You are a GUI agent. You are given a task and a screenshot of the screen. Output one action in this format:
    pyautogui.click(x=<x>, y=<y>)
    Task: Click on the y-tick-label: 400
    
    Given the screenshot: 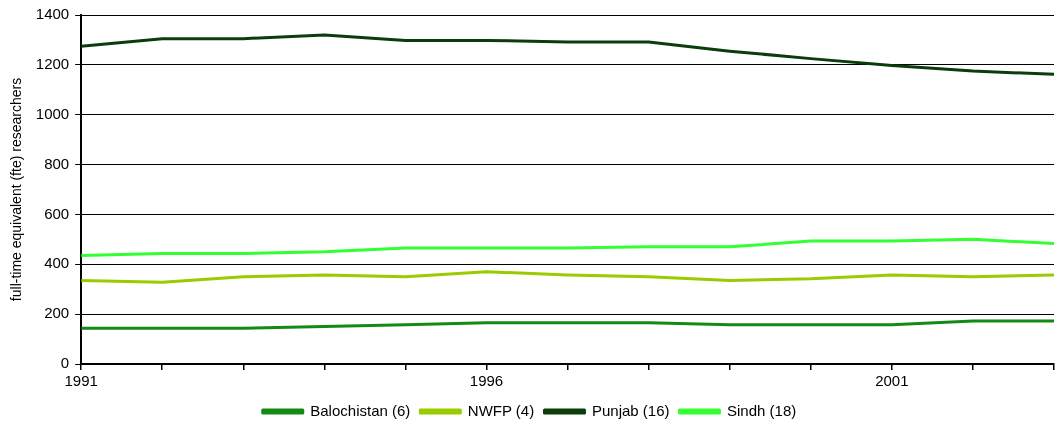 What is the action you would take?
    pyautogui.click(x=57, y=263)
    